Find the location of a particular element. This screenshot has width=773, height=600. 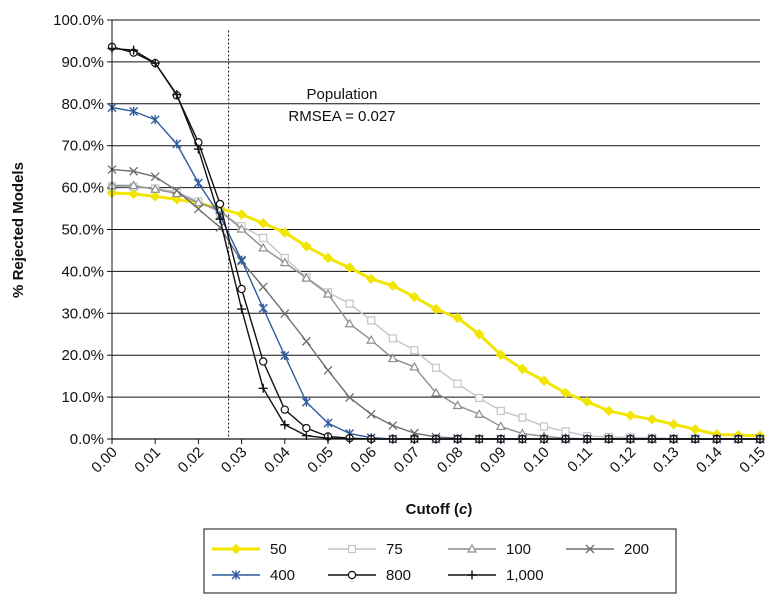

legend-label: 400 is located at coordinates (282, 575).